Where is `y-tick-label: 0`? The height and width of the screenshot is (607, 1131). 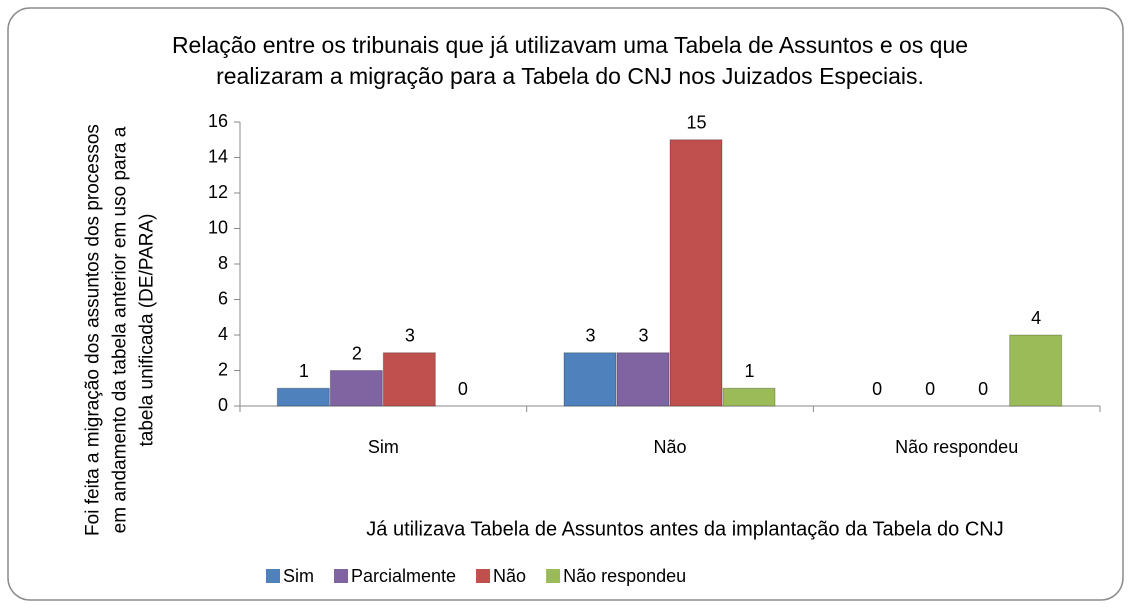
y-tick-label: 0 is located at coordinates (223, 405).